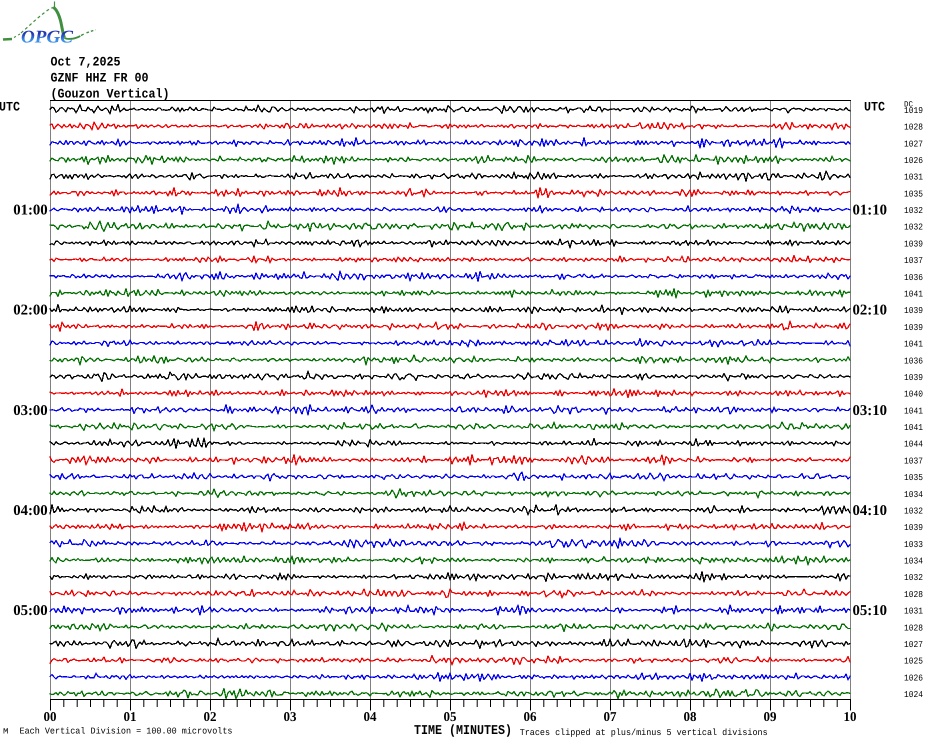  What do you see at coordinates (610, 716) in the screenshot?
I see `svg-text: 07` at bounding box center [610, 716].